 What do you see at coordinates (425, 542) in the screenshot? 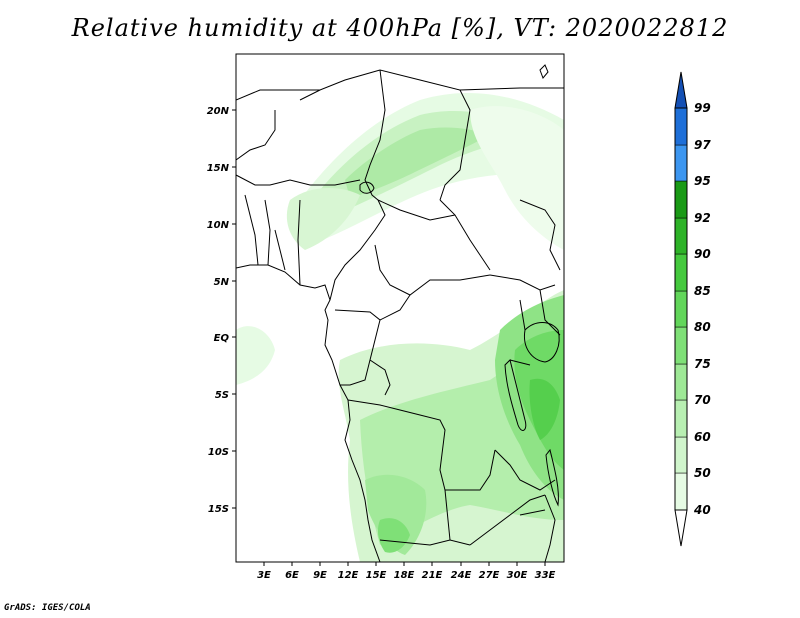
I see `border-angola-south` at bounding box center [425, 542].